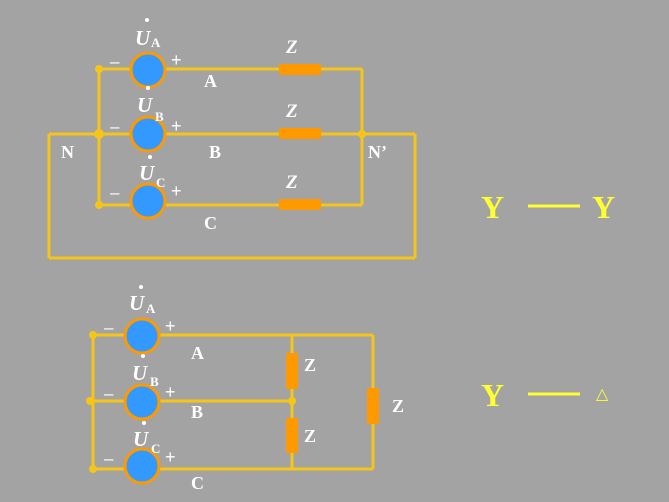  Describe the element at coordinates (377, 152) in the screenshot. I see `neutral-load-label: N’` at that location.